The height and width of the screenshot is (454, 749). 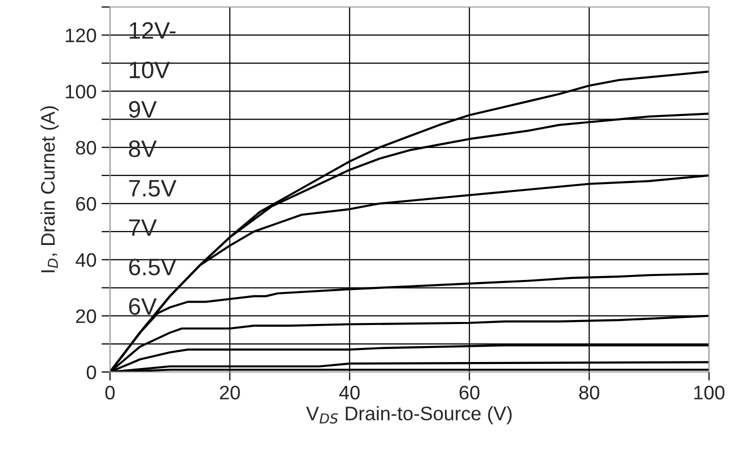 What do you see at coordinates (709, 393) in the screenshot?
I see `x-tick-label: 100` at bounding box center [709, 393].